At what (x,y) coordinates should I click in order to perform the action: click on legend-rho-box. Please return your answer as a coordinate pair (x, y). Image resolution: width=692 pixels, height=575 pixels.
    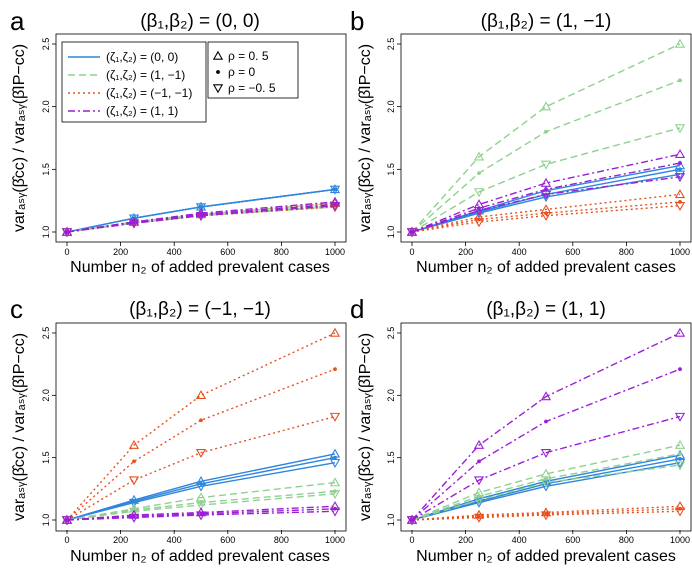
    Looking at the image, I should click on (253, 70).